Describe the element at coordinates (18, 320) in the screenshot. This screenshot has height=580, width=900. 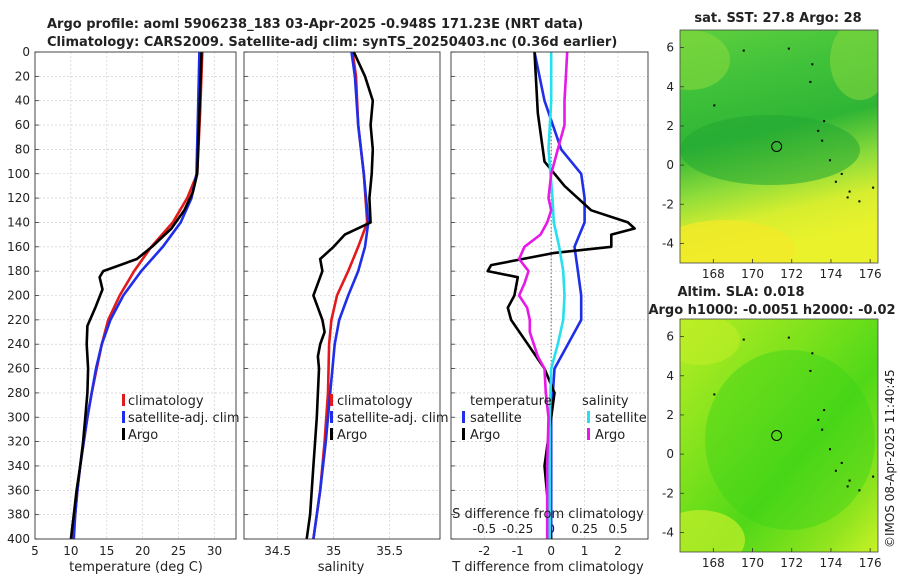
I see `y-tick-label: 220` at that location.